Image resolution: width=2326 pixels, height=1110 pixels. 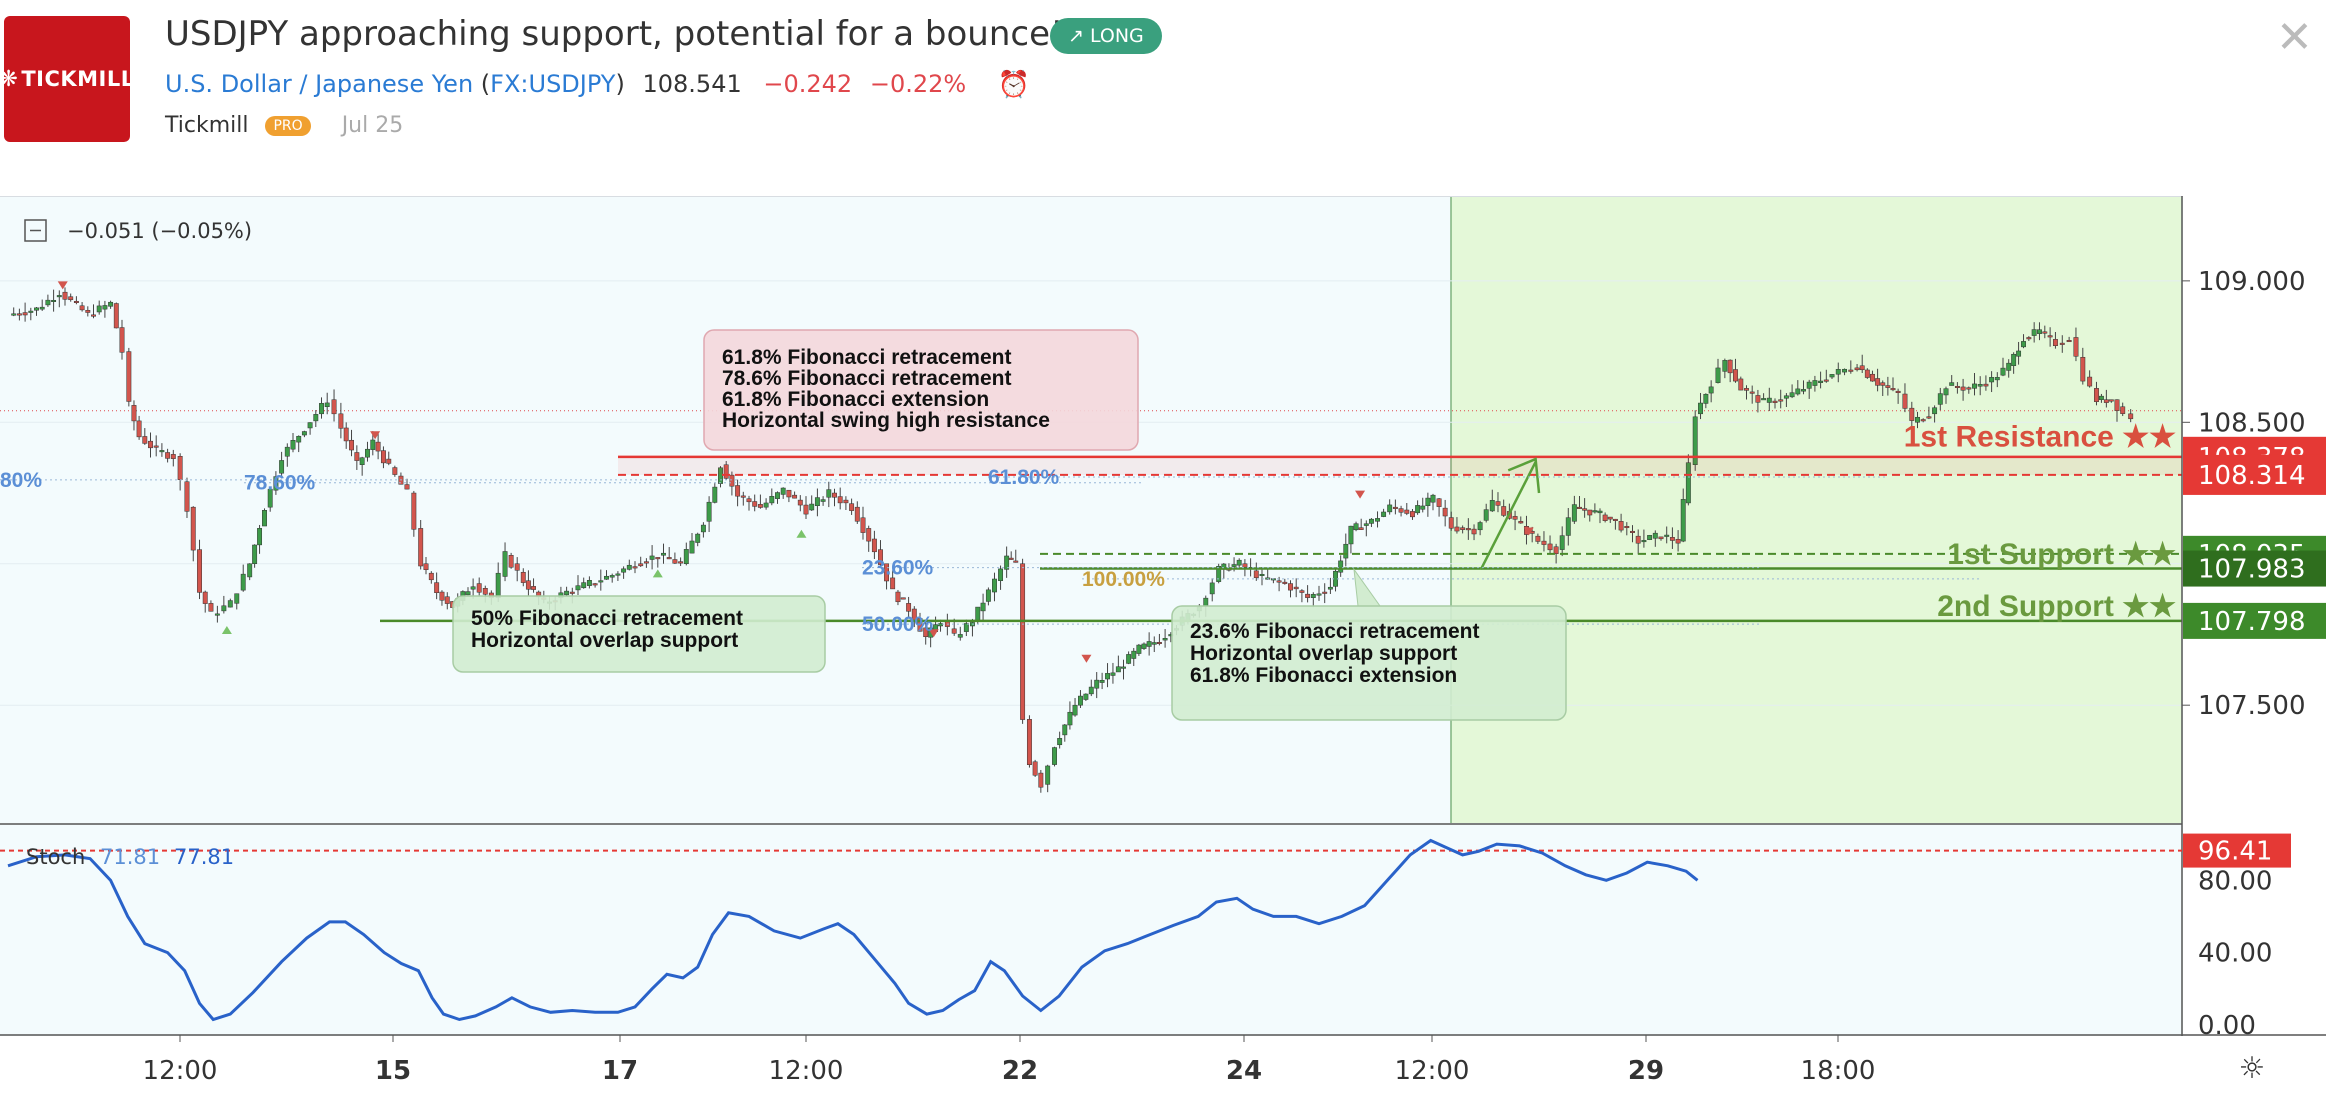 What do you see at coordinates (207, 125) in the screenshot?
I see `author-name: Tickmill` at bounding box center [207, 125].